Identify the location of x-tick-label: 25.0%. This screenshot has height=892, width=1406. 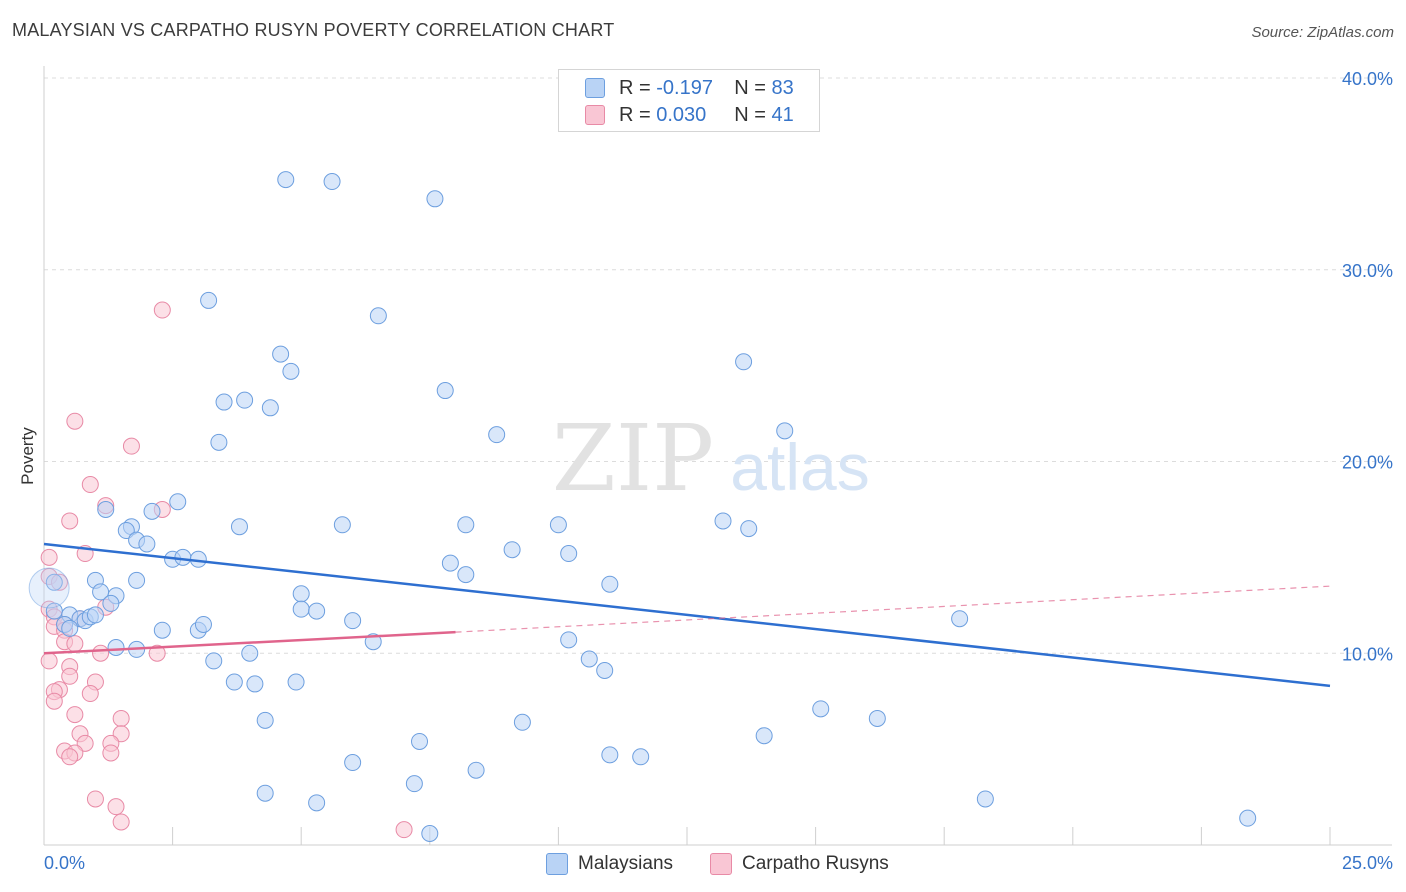
(1367, 863).